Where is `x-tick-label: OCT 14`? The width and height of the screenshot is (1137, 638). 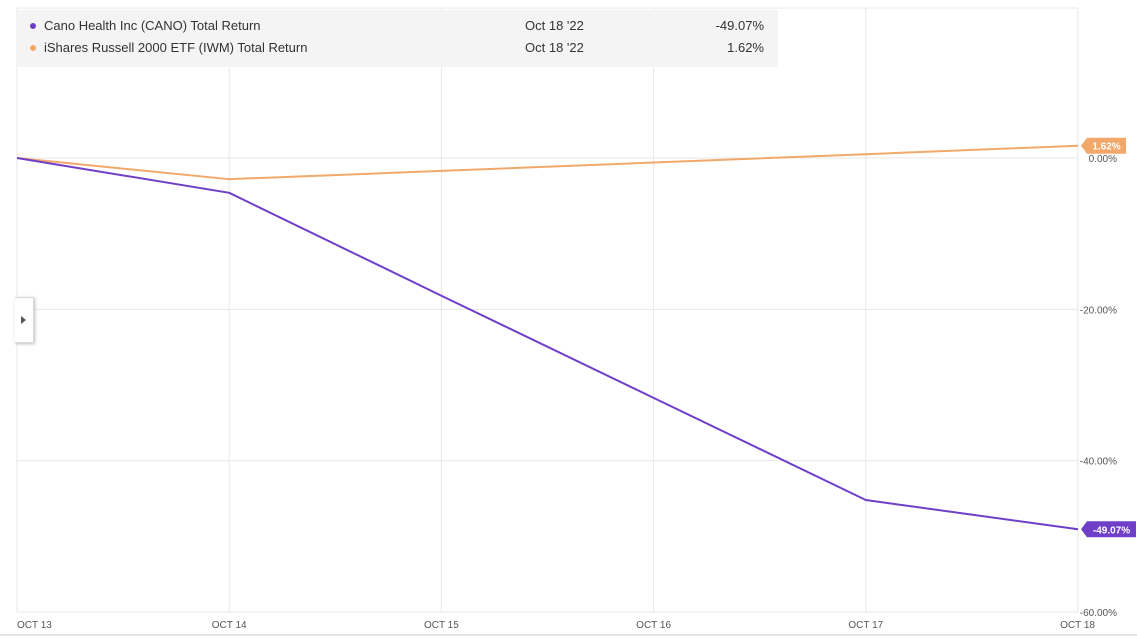 x-tick-label: OCT 14 is located at coordinates (229, 625).